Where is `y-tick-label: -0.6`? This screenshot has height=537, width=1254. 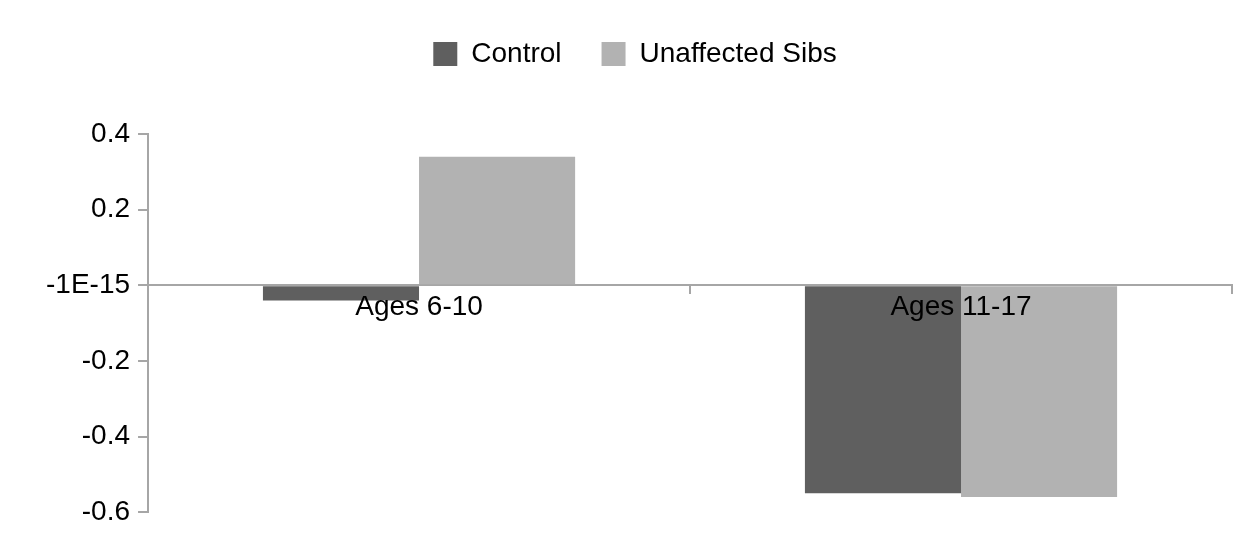
y-tick-label: -0.6 is located at coordinates (106, 510).